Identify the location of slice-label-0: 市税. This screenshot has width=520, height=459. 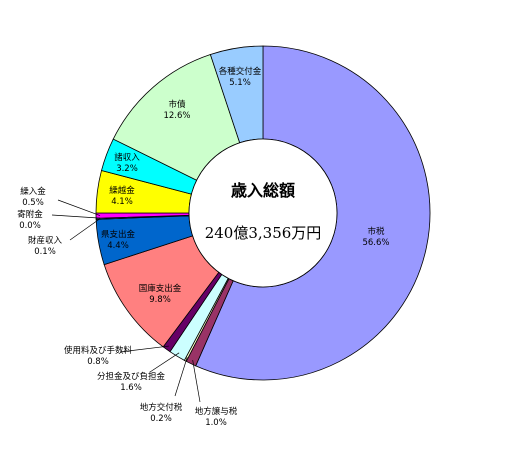
(376, 231).